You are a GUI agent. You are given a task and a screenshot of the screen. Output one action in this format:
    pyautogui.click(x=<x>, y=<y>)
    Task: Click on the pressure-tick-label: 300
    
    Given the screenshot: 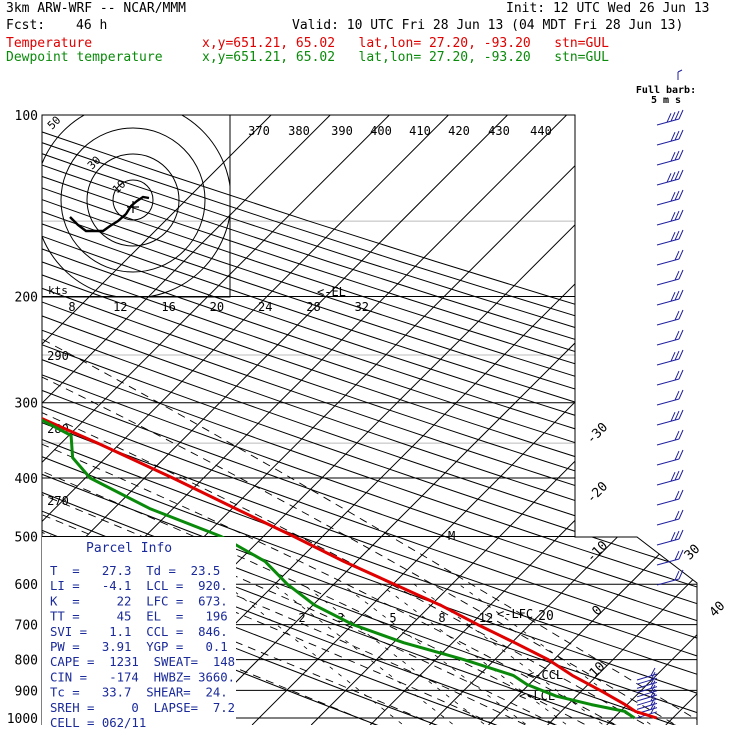 What is the action you would take?
    pyautogui.click(x=26, y=404)
    